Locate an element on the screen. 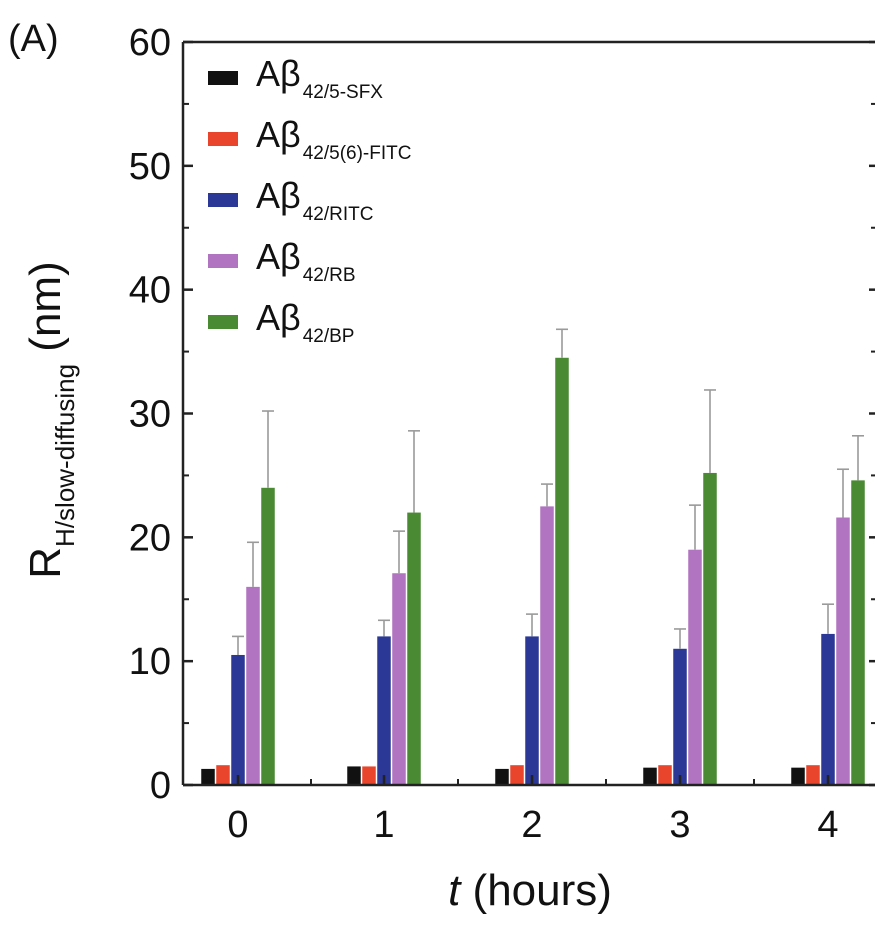 Image resolution: width=875 pixels, height=926 pixels. x-tick-label: 0 is located at coordinates (237, 825).